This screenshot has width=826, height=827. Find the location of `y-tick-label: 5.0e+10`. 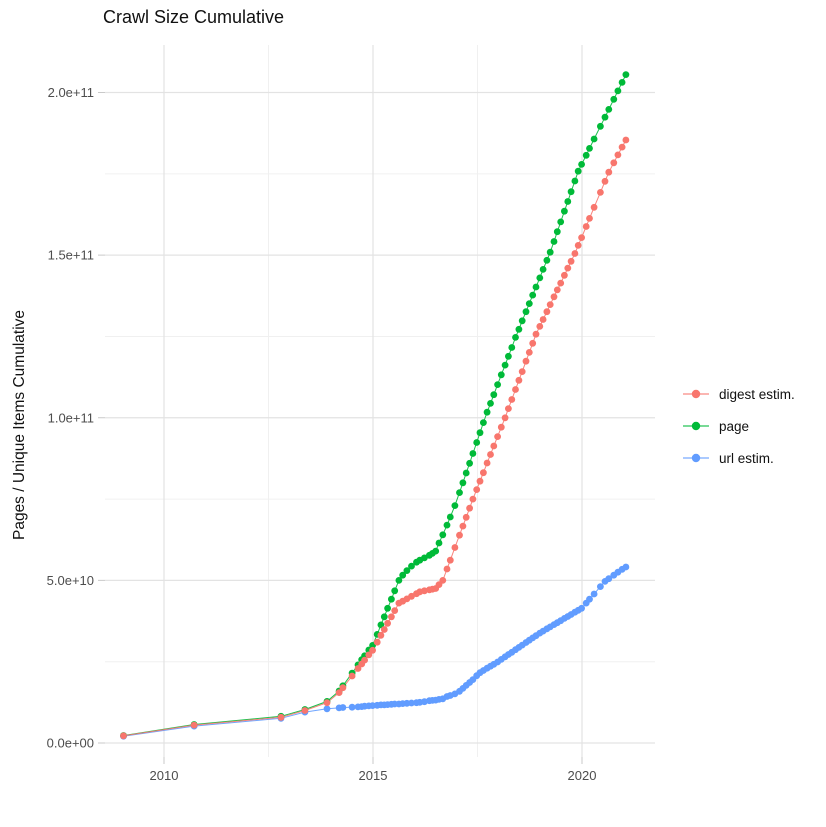

y-tick-label: 5.0e+10 is located at coordinates (70, 580).